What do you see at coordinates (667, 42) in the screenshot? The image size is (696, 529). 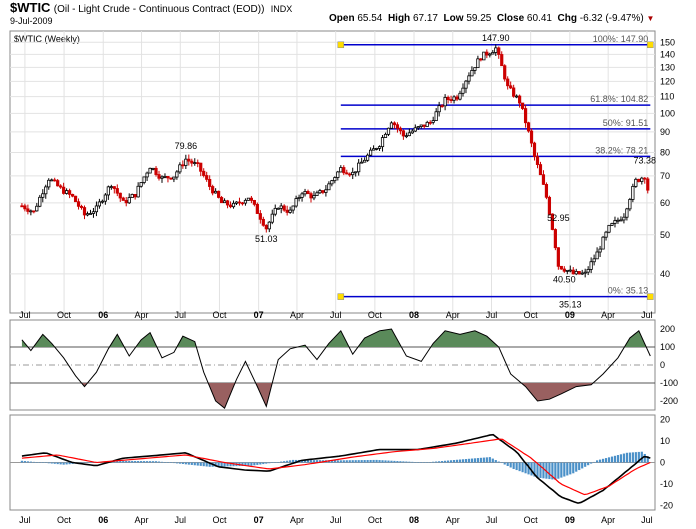 I see `price-y-tick-label: 150` at bounding box center [667, 42].